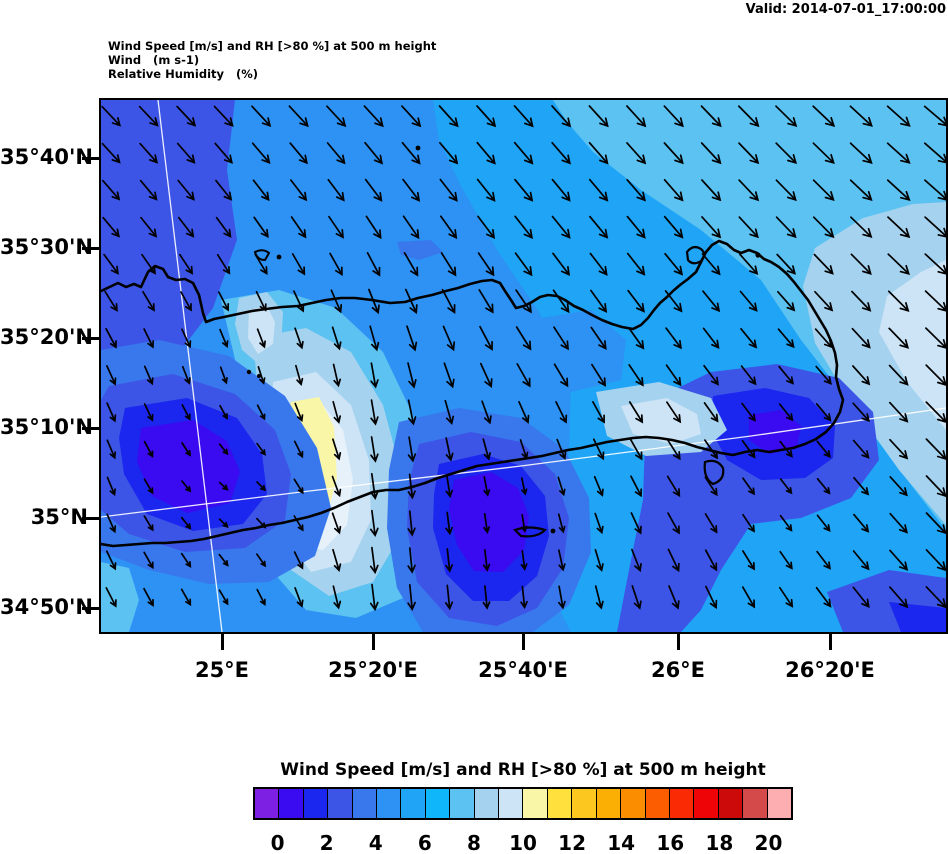 This screenshot has height=854, width=948. Describe the element at coordinates (553, 531) in the screenshot. I see `islet-dot` at that location.